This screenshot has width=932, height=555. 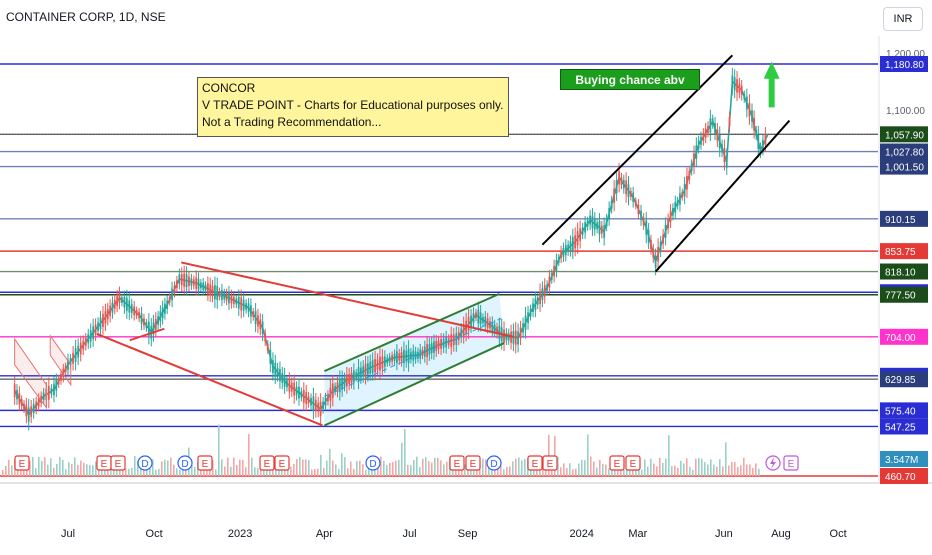 I want to click on price-badge-label: 777.50, so click(x=900, y=296).